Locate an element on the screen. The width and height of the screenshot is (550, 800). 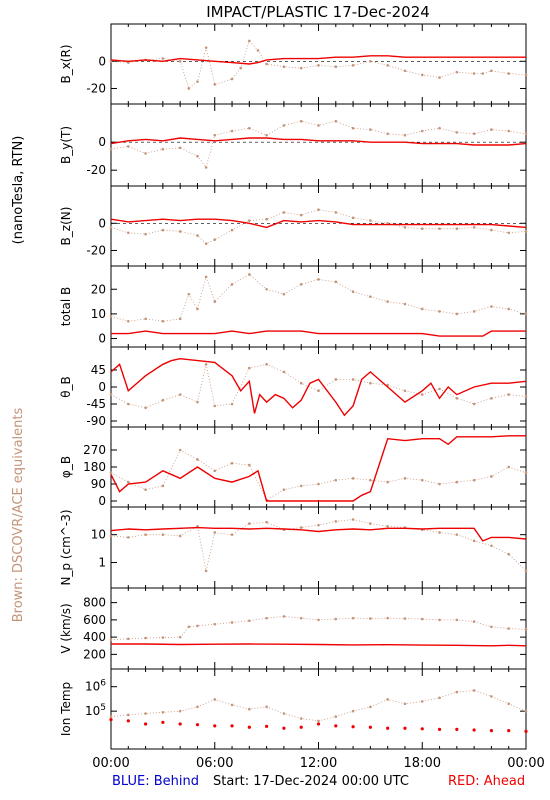
panel-bz: -20 0 B_z(N) is located at coordinates (293, 226).